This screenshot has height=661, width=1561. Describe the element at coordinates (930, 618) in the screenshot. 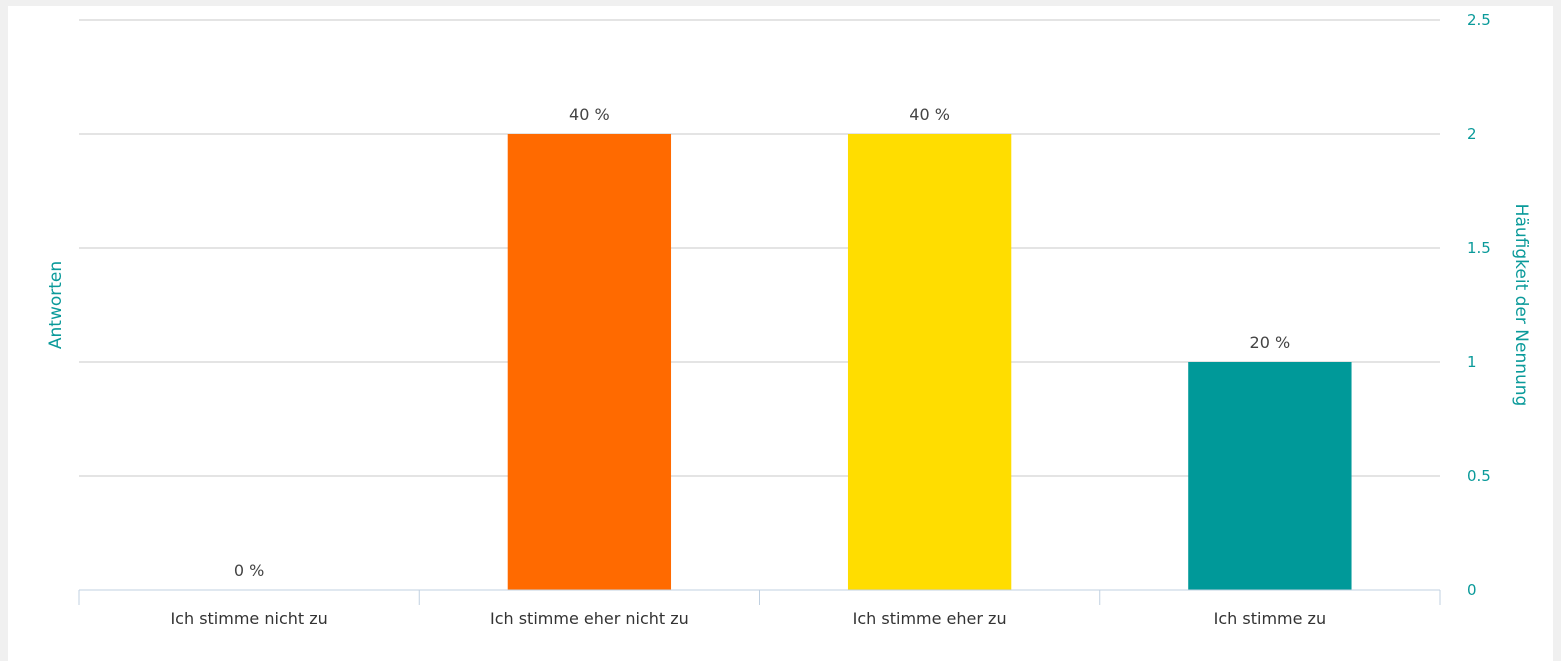

I see `x-tick-label: Ich stimme eher zu` at that location.